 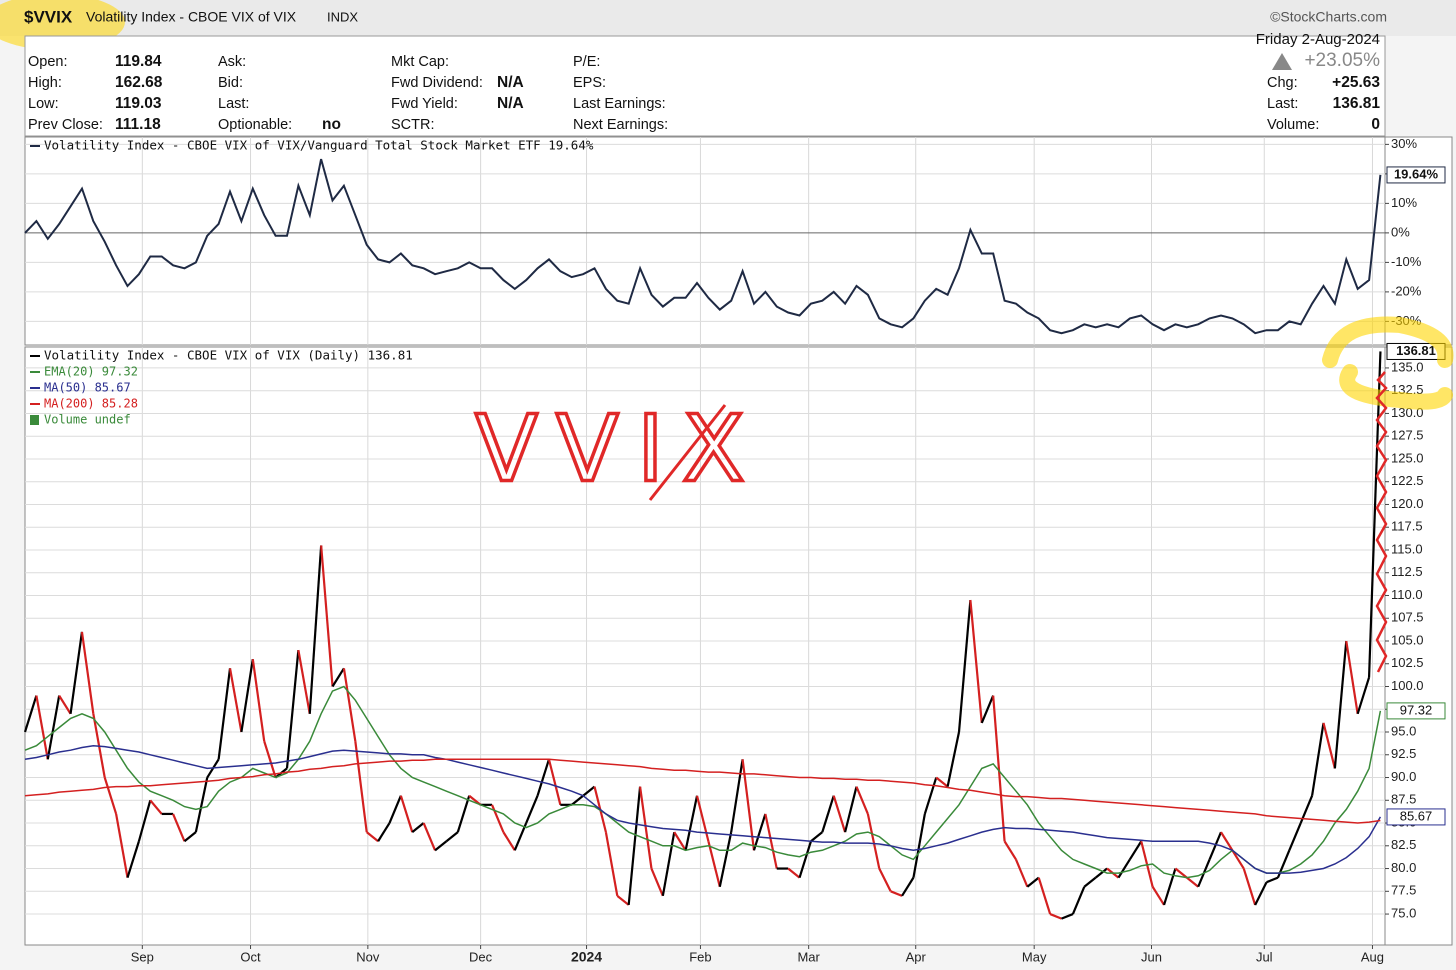 What do you see at coordinates (43, 104) in the screenshot?
I see `quote-label: Low:` at bounding box center [43, 104].